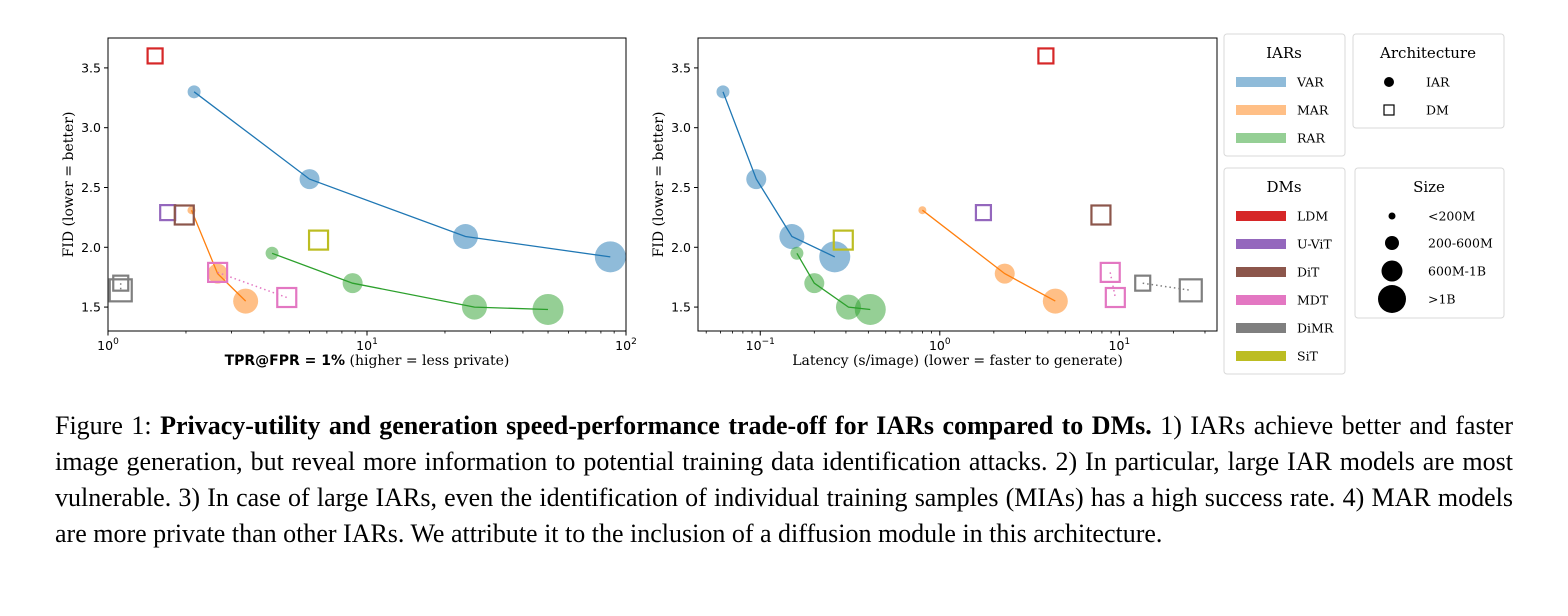 The image size is (1568, 616). I want to click on legend-swatch-ldm, so click(1261, 216).